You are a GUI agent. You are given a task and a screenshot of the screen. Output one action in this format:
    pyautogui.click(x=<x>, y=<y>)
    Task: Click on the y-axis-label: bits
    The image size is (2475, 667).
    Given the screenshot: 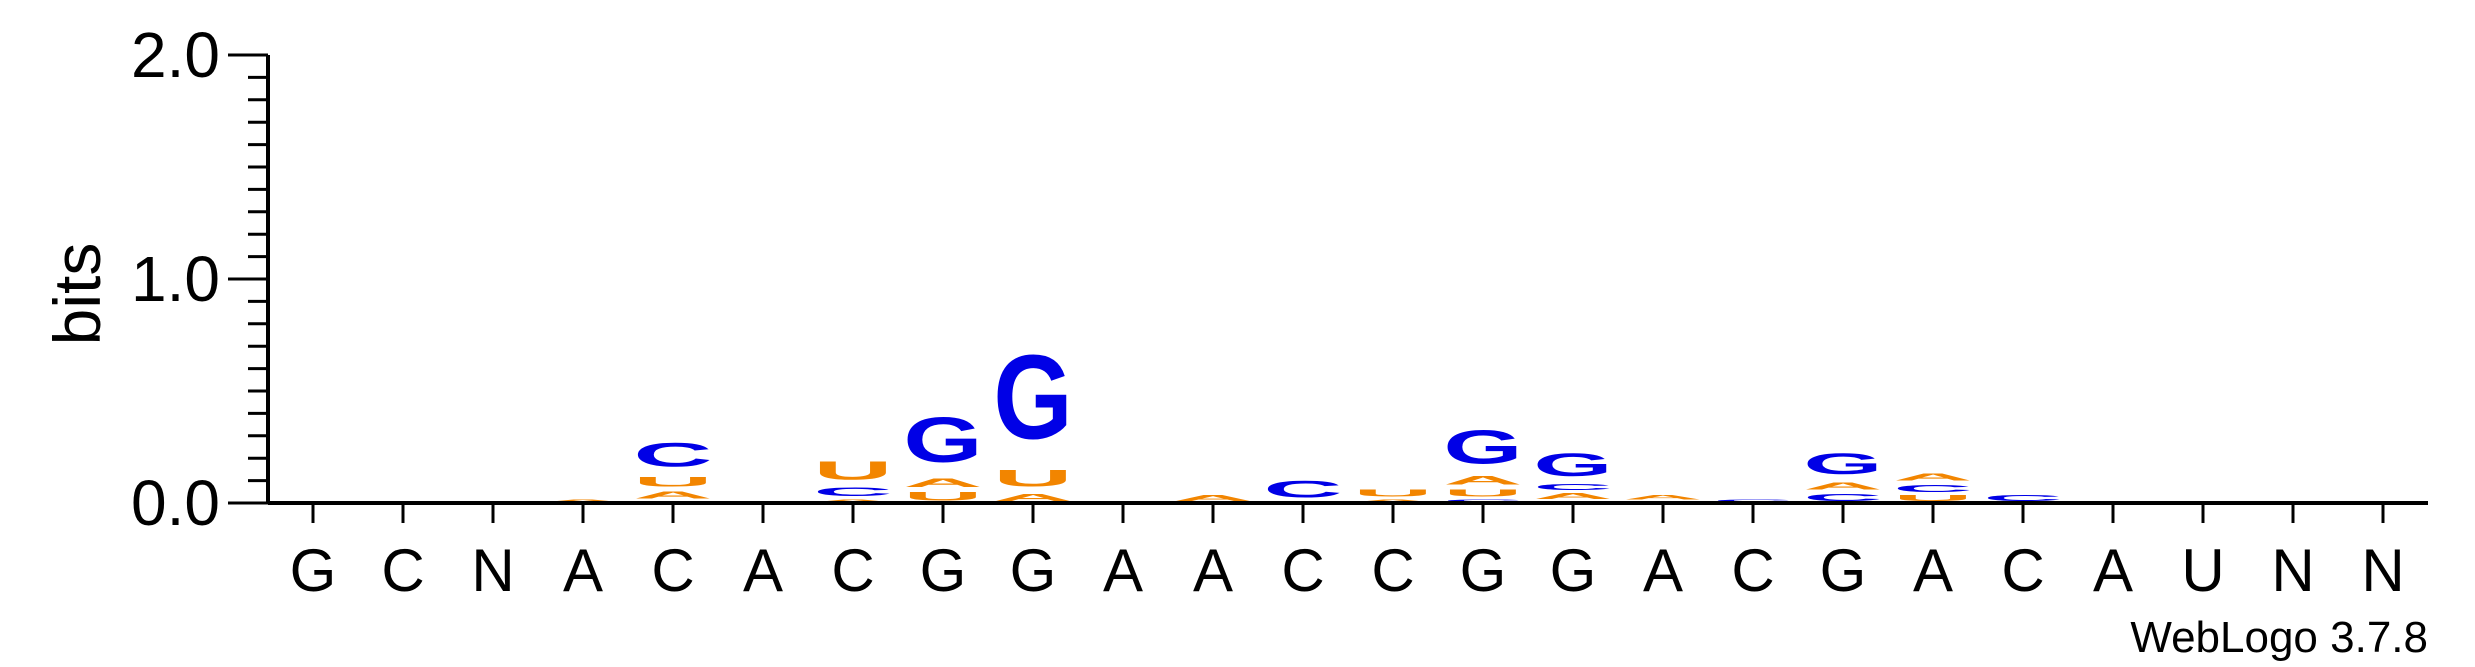 What is the action you would take?
    pyautogui.click(x=77, y=294)
    